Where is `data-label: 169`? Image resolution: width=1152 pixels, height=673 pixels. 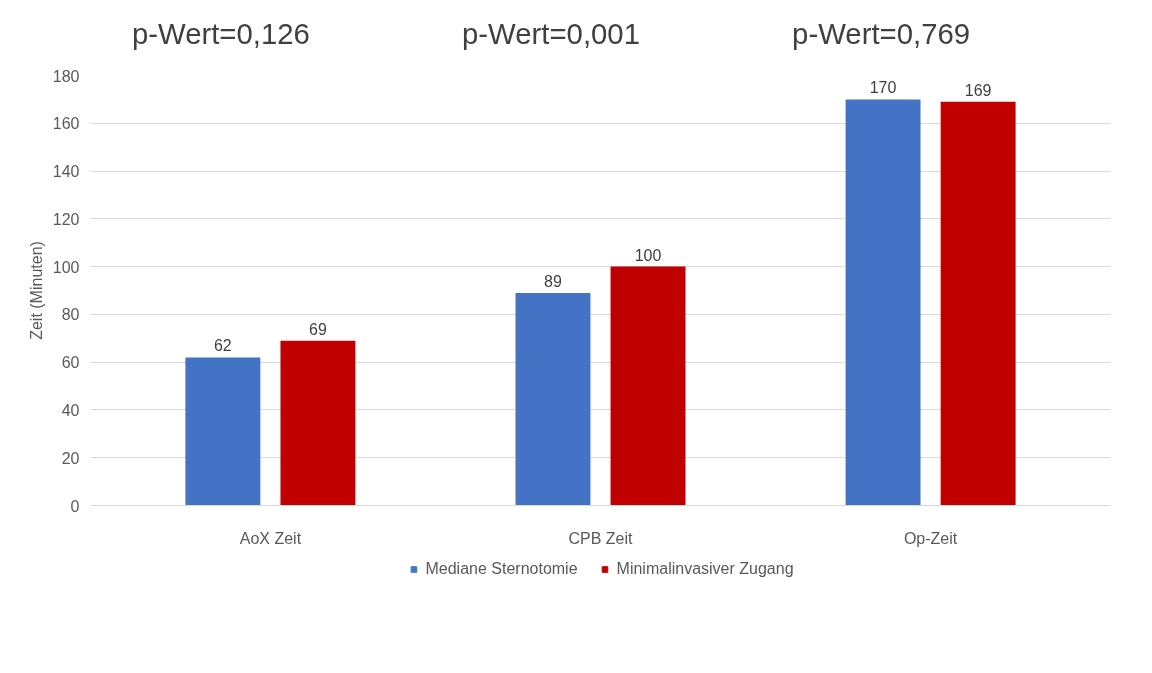
data-label: 169 is located at coordinates (978, 90).